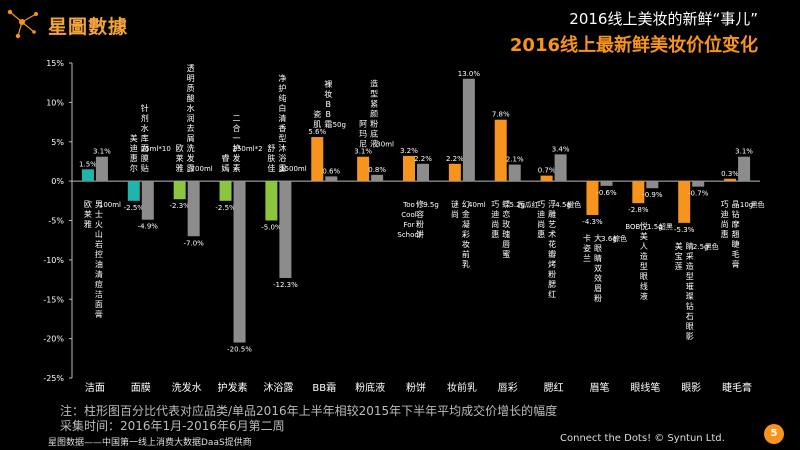  I want to click on annotation-char: 发, so click(191, 158).